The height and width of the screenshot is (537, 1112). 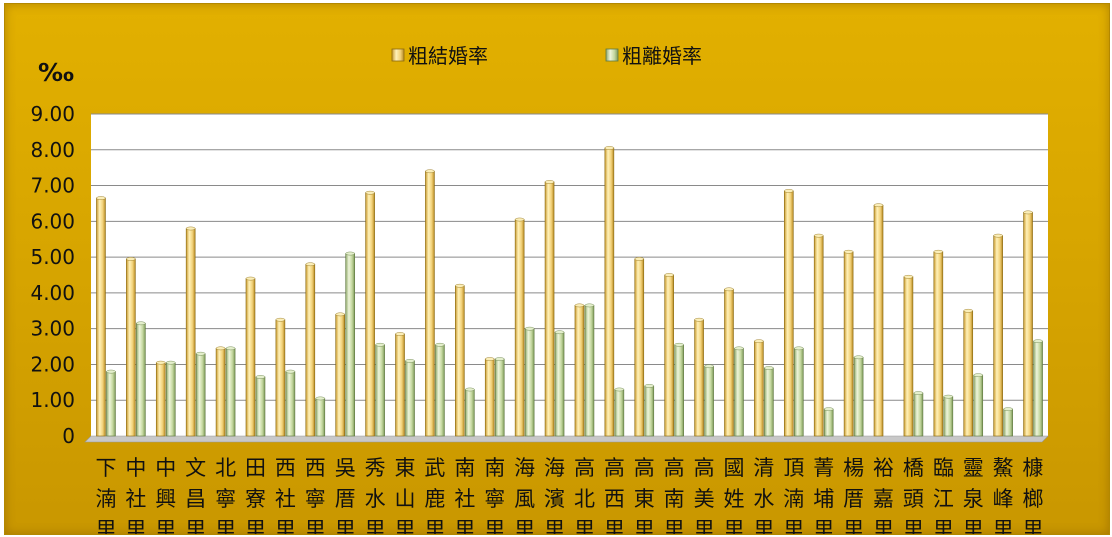 I want to click on y-tick-label: 7.00, so click(x=52, y=186).